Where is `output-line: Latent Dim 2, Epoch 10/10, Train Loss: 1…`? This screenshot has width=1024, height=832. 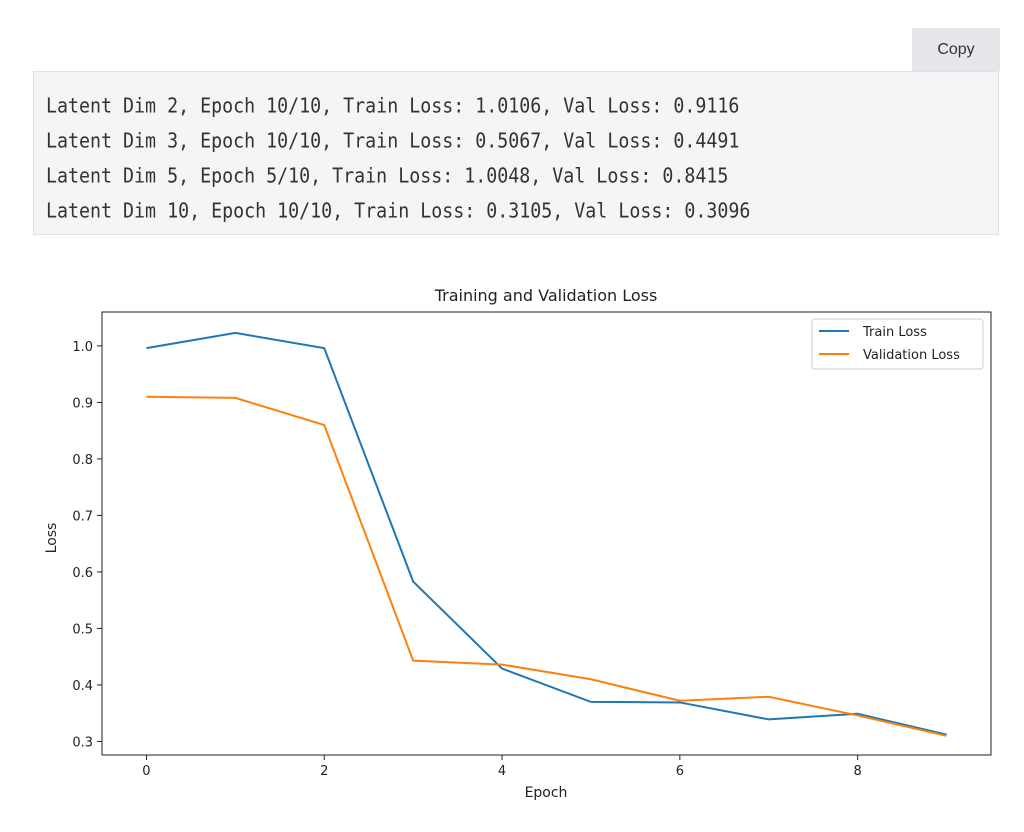
output-line: Latent Dim 2, Epoch 10/10, Train Loss: 1… is located at coordinates (393, 106).